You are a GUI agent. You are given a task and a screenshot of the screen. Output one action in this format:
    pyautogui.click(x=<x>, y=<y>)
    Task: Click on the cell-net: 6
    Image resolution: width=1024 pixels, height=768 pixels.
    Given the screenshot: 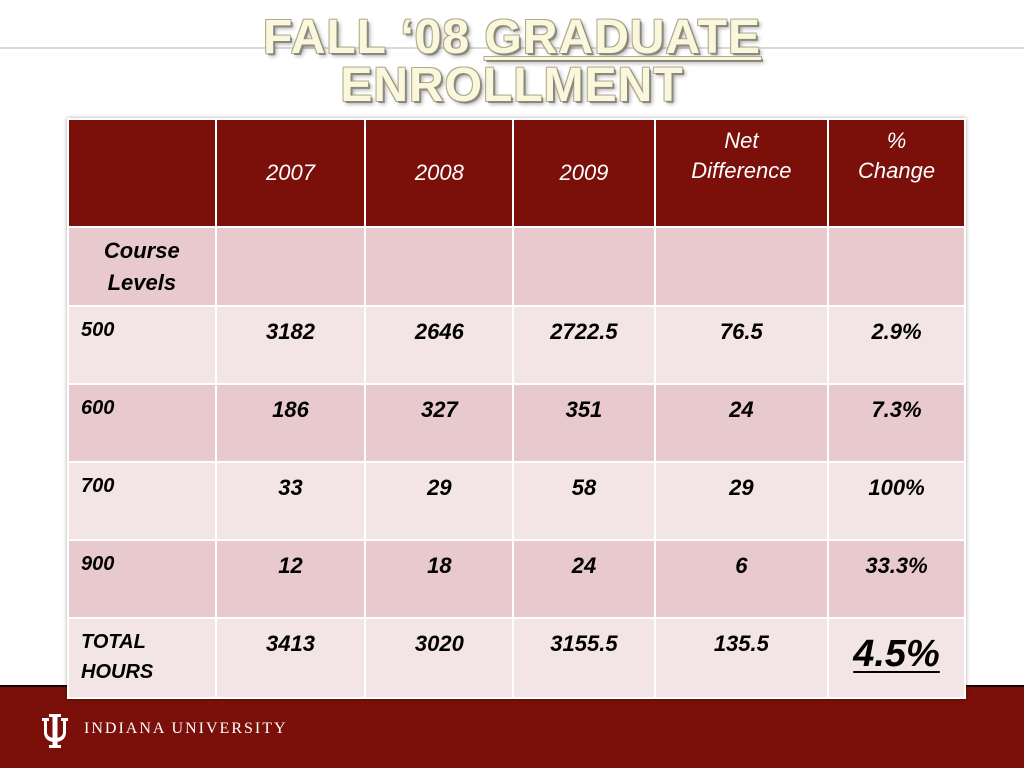 What is the action you would take?
    pyautogui.click(x=741, y=579)
    